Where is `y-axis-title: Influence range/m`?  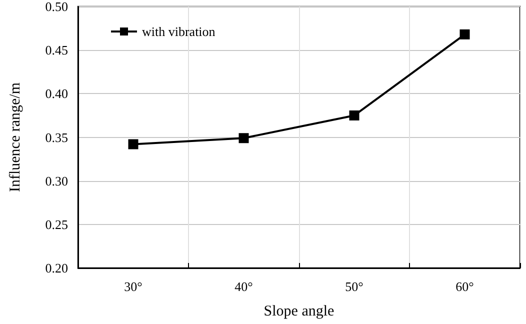 y-axis-title: Influence range/m is located at coordinates (16, 137).